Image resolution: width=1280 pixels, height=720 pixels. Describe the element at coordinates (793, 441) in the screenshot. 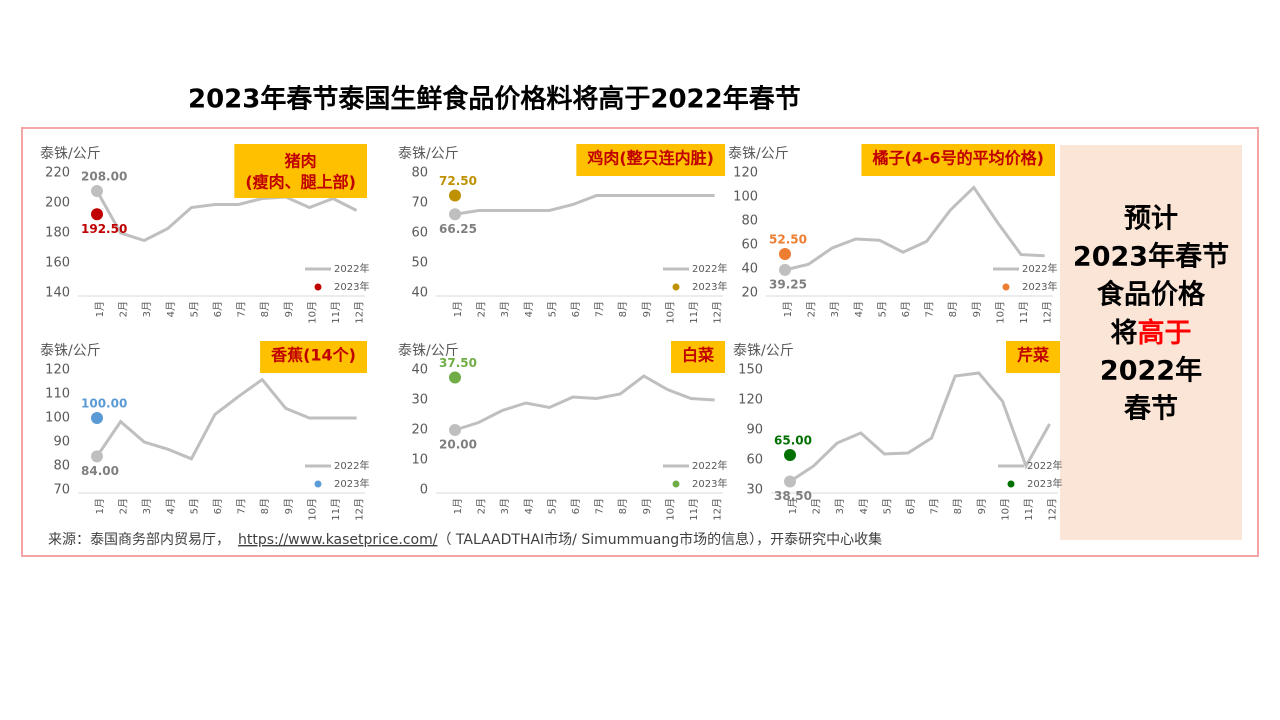

I see `data-label: 65.00` at that location.